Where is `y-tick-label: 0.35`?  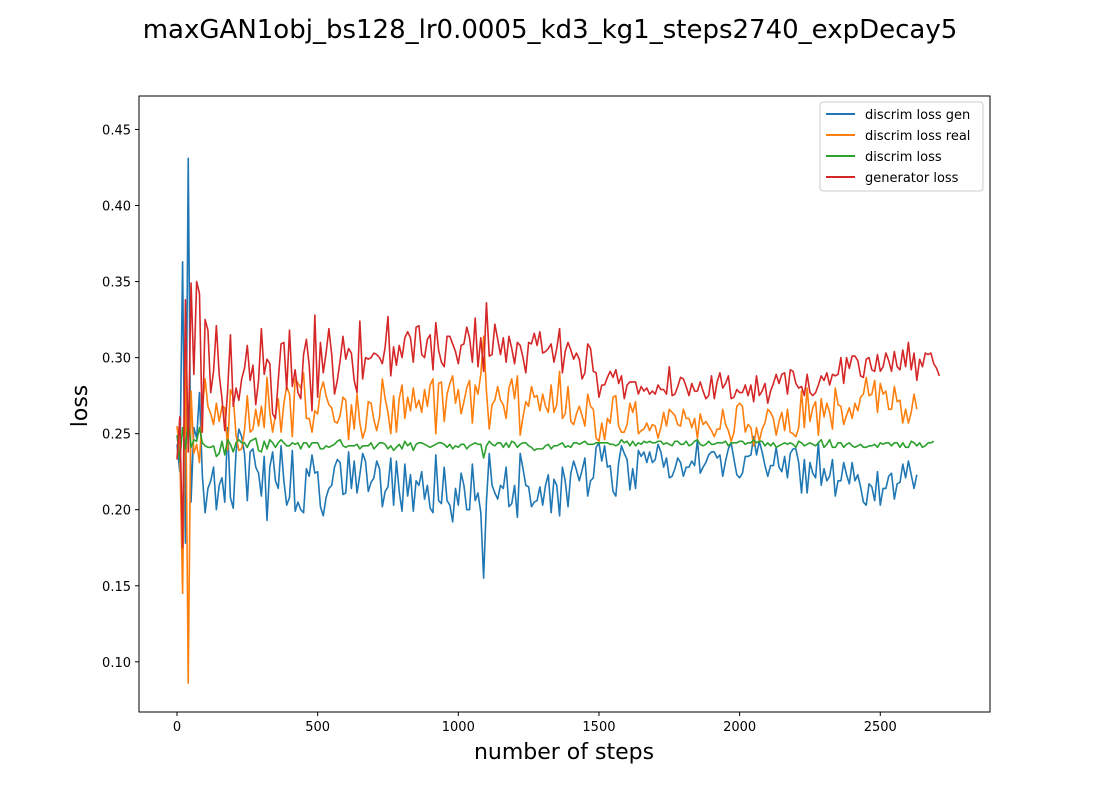
y-tick-label: 0.35 is located at coordinates (116, 283).